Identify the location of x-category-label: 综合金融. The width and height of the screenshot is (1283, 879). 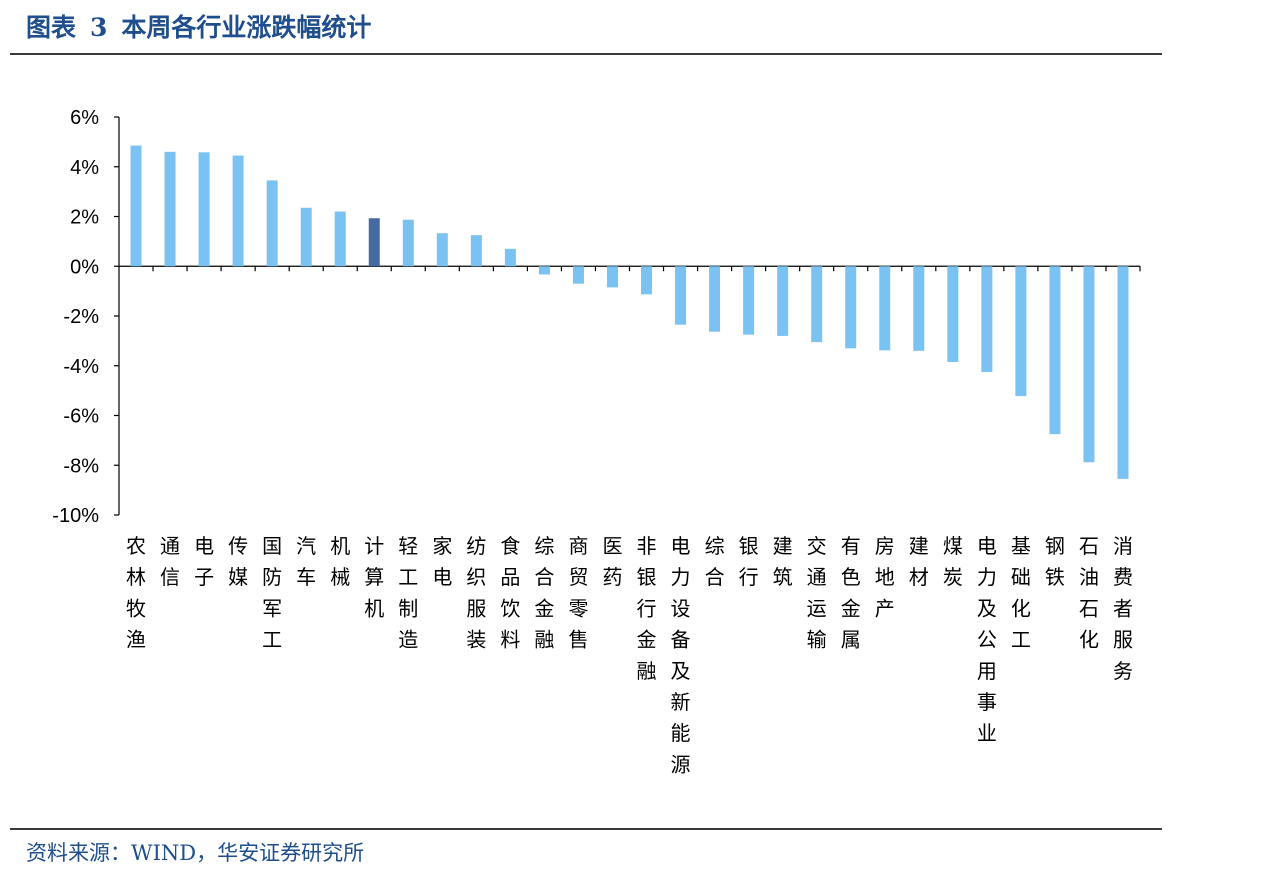
(544, 593).